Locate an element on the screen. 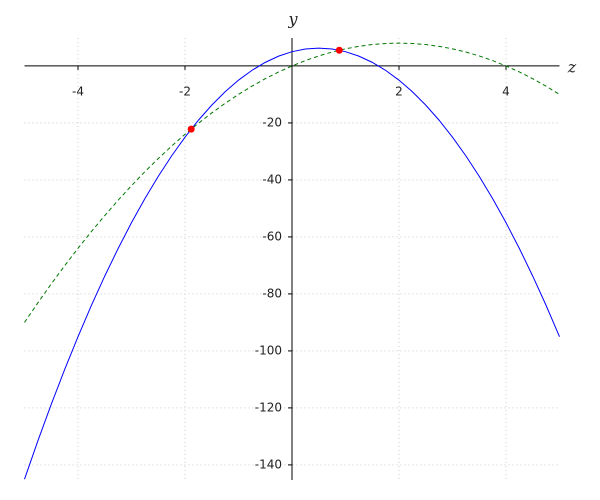  y-tick-label: -40 is located at coordinates (272, 179).